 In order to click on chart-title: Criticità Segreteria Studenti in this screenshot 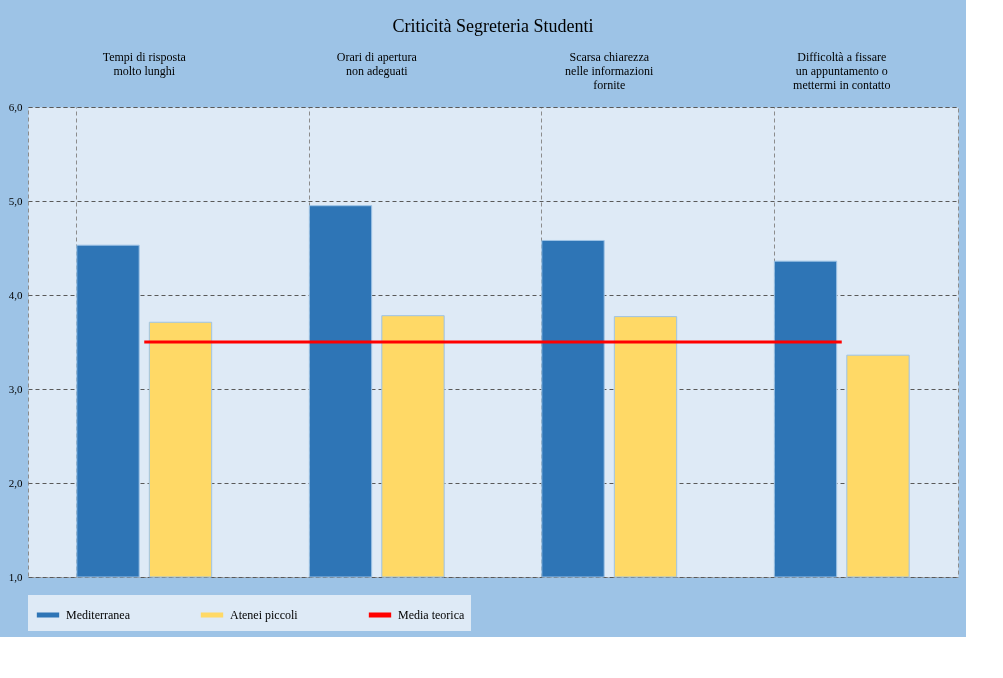, I will do `click(493, 26)`.